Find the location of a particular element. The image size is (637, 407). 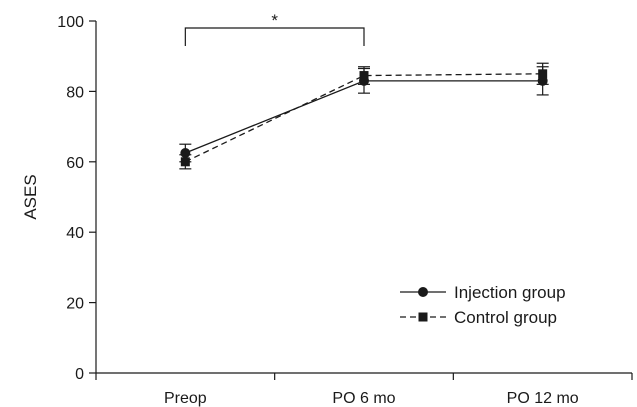

y-ticks: 0 20 40 60 80 100 is located at coordinates (76, 198).